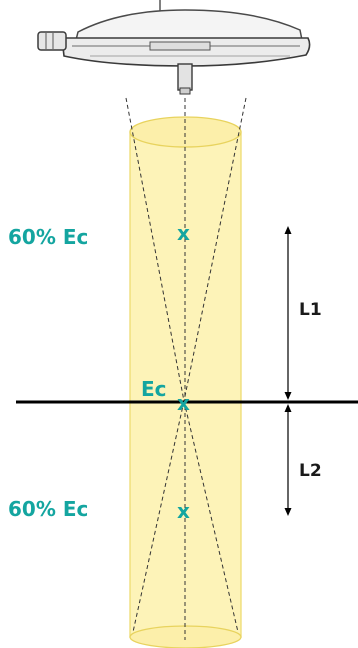  What do you see at coordinates (288, 313) in the screenshot?
I see `l1-dimension-arrow` at bounding box center [288, 313].